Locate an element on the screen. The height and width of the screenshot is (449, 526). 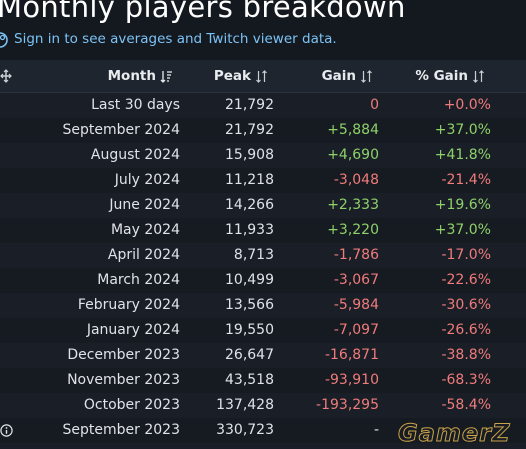
table-row: September 2024 21,792 +5,884 +37.0% is located at coordinates (263, 130).